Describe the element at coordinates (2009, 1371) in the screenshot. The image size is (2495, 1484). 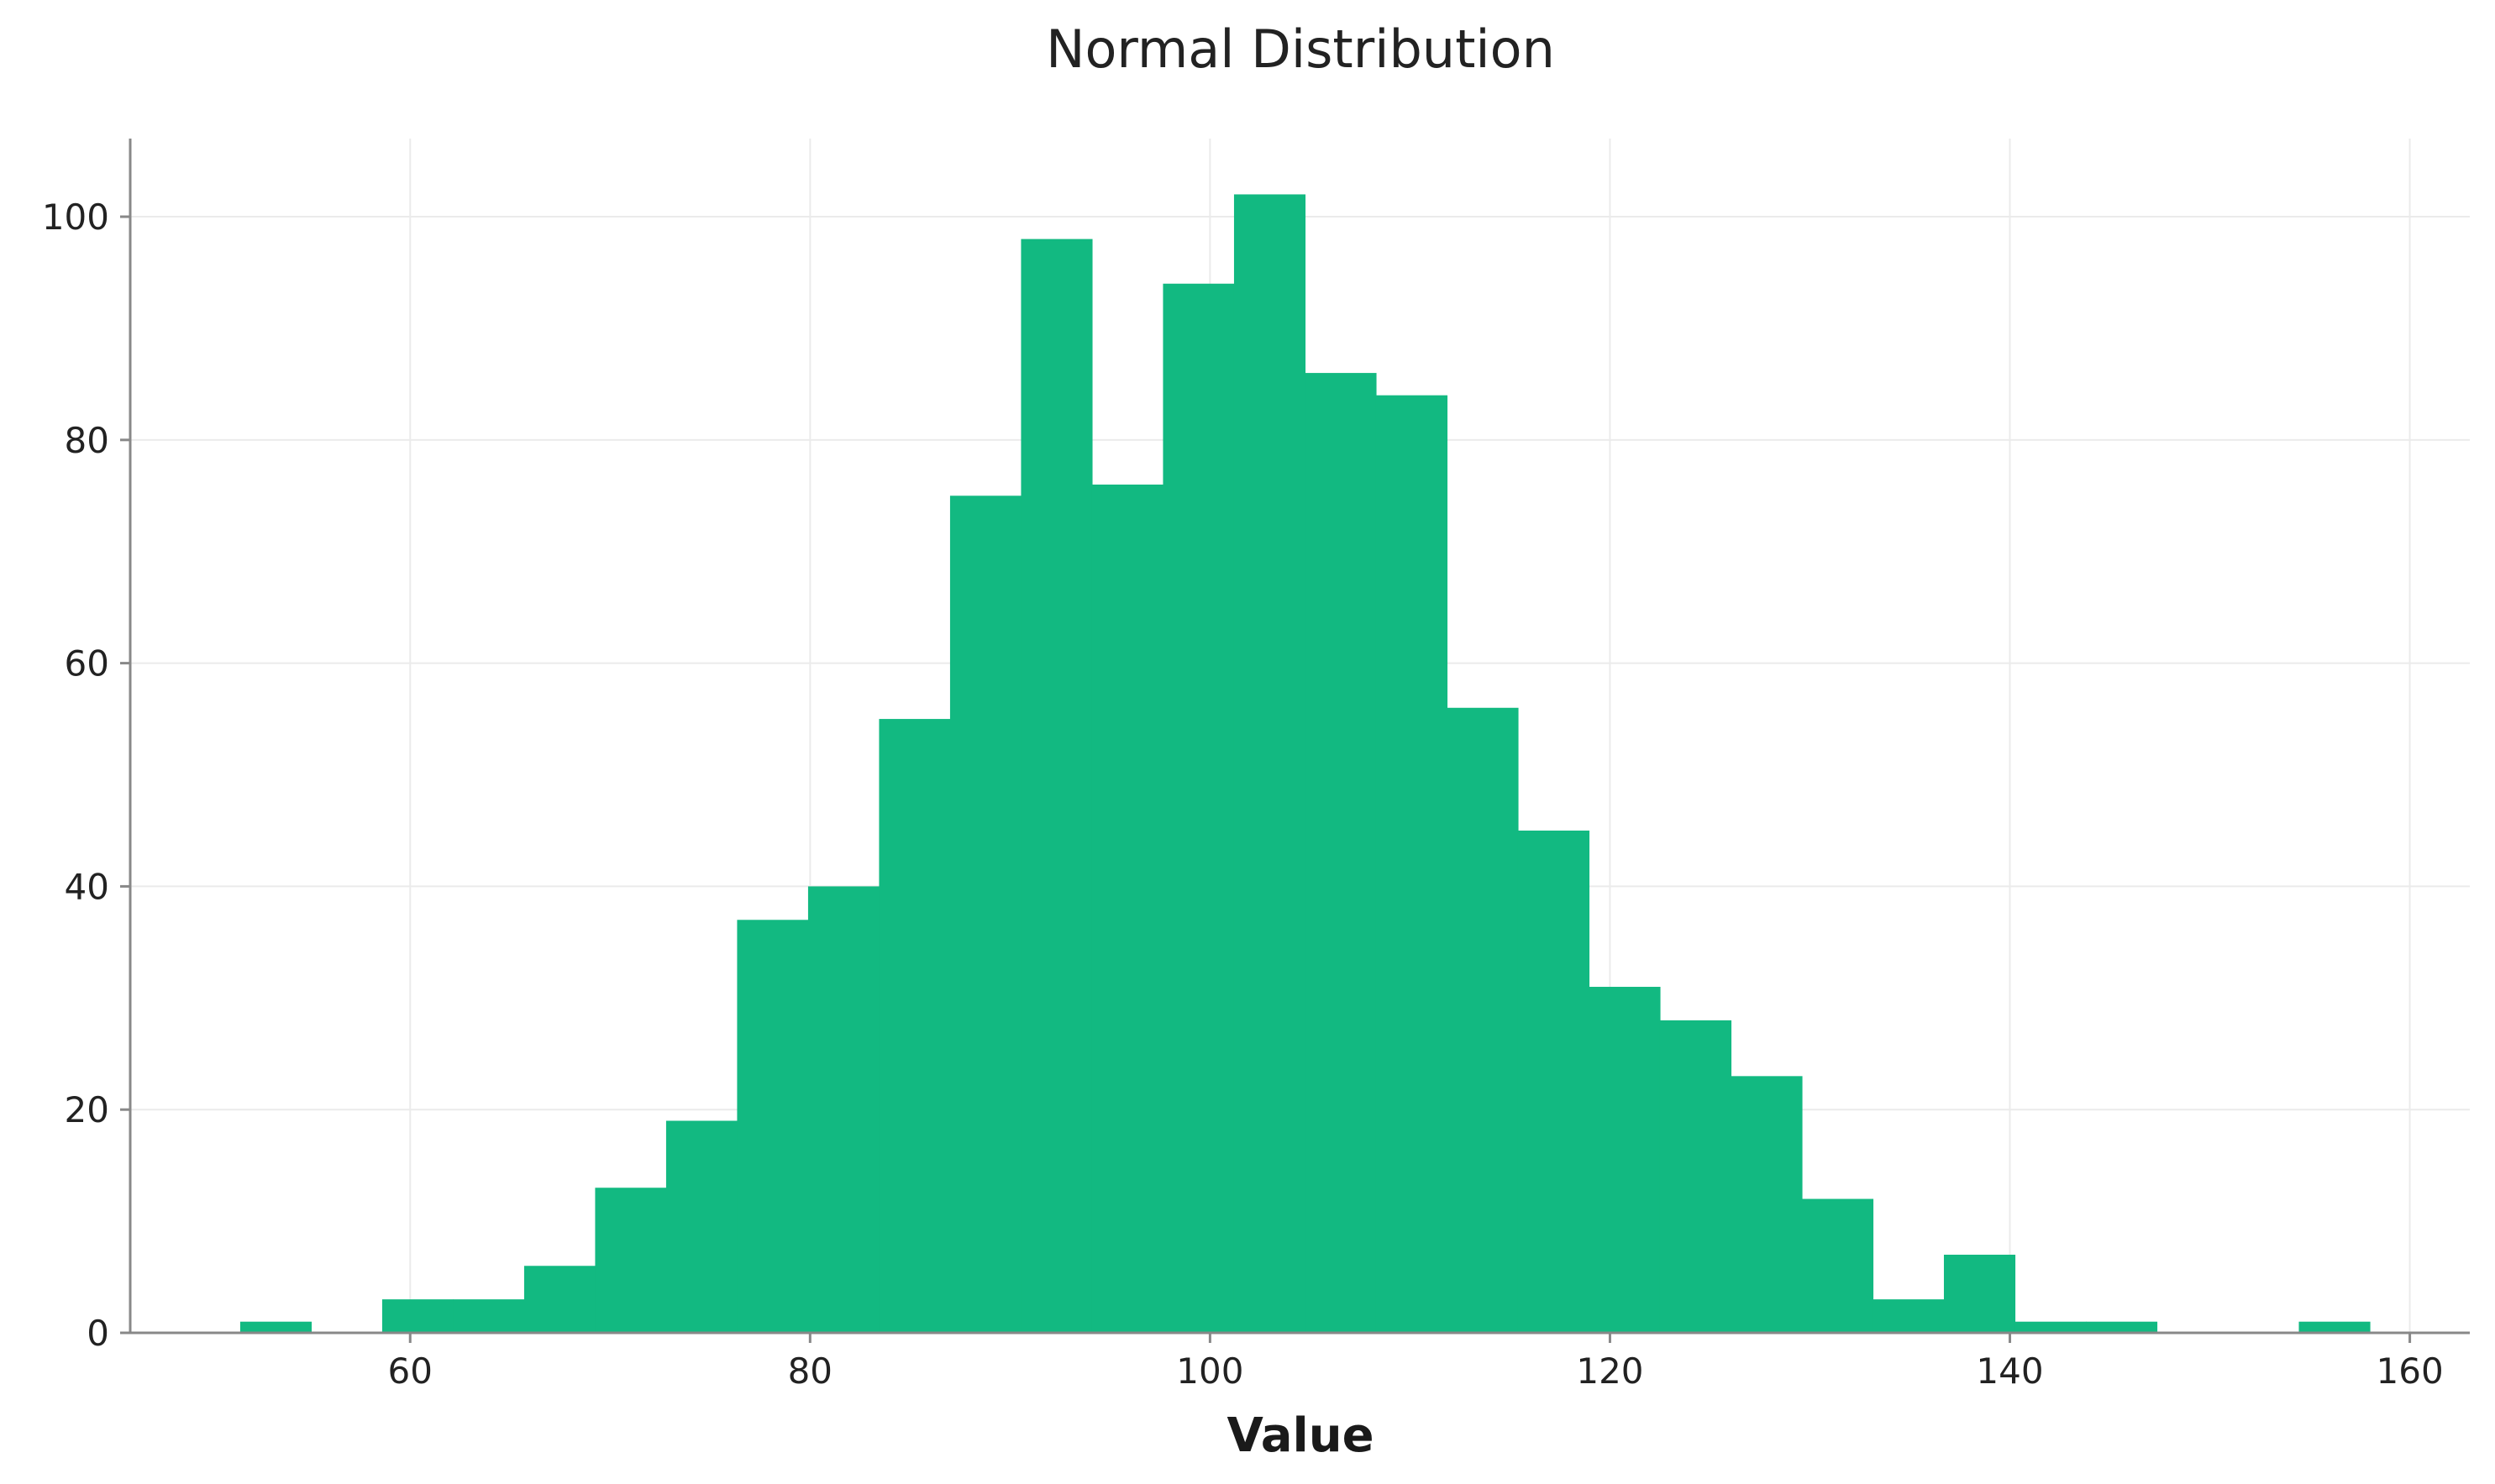
I see `x-tick-label: 140` at that location.